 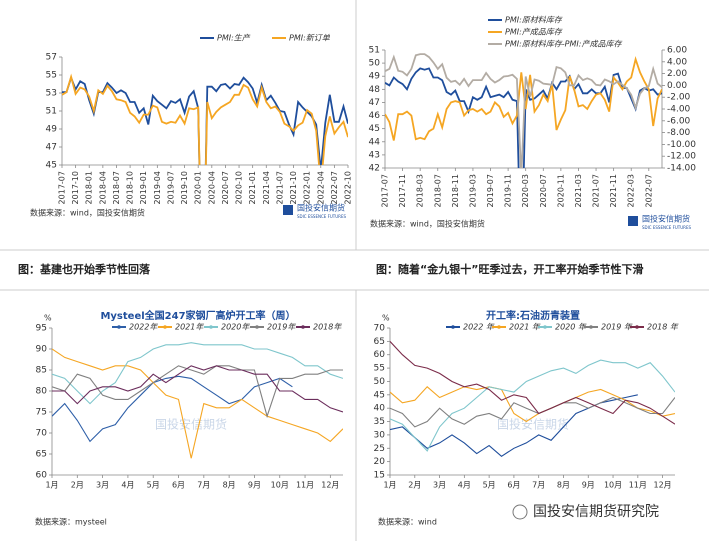 I want to click on x-tick-label: 2017-07, so click(x=62, y=187).